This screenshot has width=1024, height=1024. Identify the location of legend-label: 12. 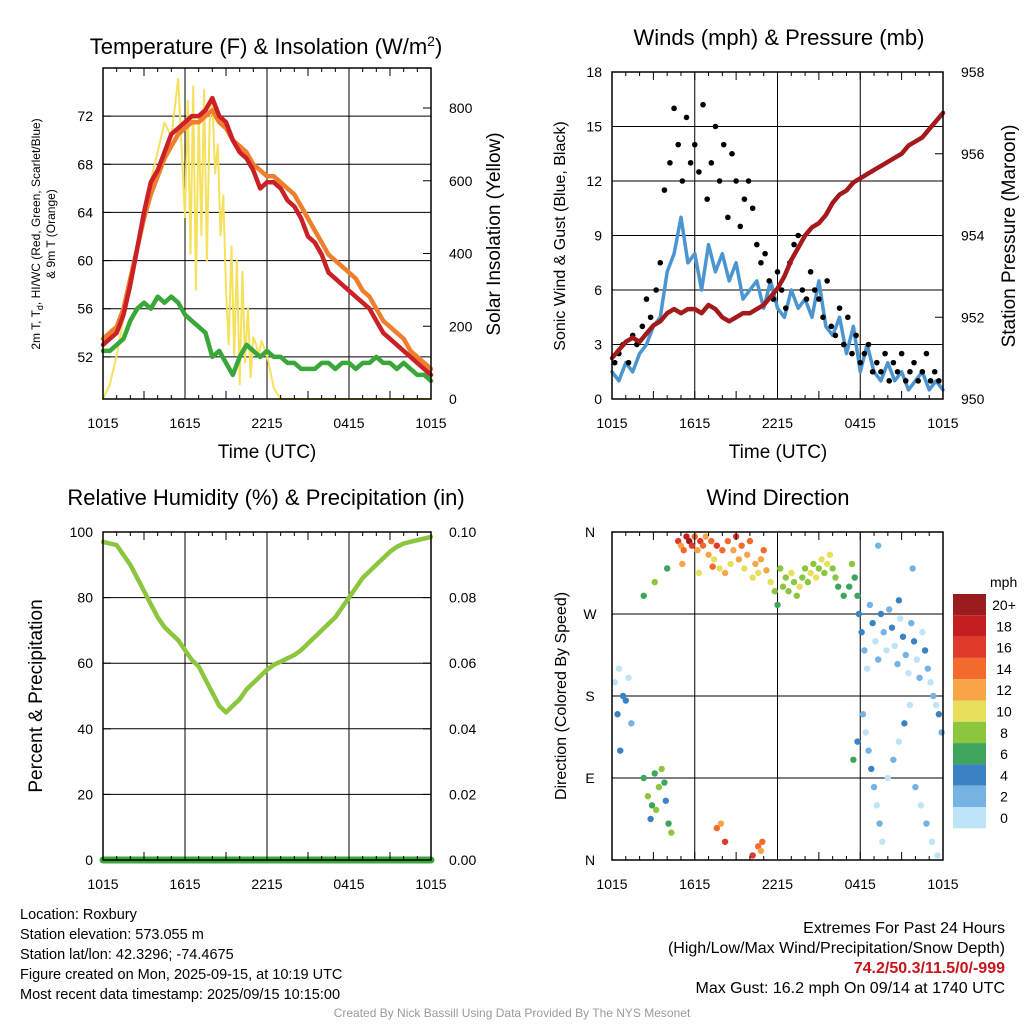
(1004, 690).